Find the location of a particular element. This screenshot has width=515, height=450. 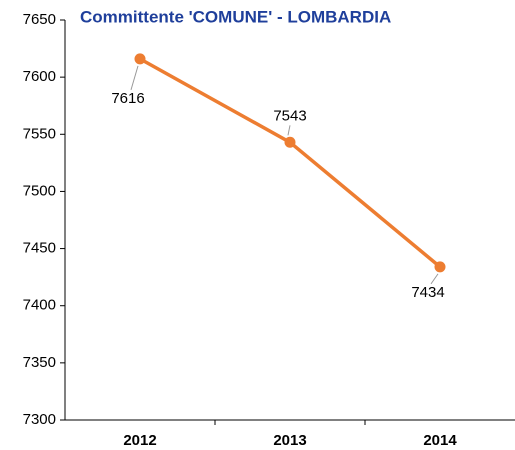

data-label: 7434 is located at coordinates (427, 292).